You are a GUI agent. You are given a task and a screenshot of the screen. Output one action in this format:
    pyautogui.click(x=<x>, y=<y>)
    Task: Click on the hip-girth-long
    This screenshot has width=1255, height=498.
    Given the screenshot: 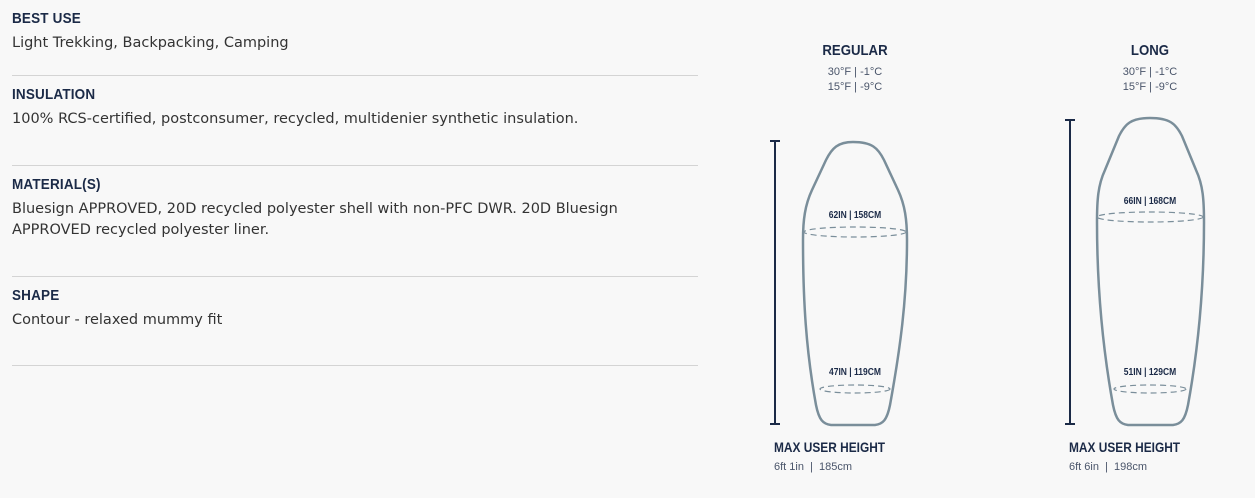 What is the action you would take?
    pyautogui.click(x=1150, y=389)
    